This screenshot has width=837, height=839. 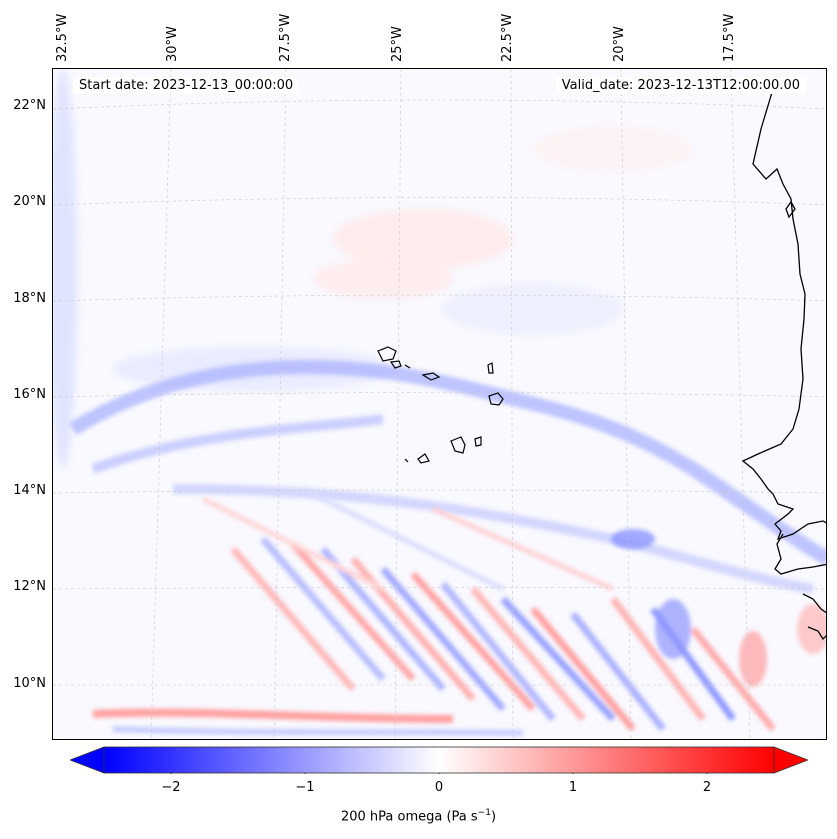 I want to click on colorbar-tick-label: 2, so click(x=707, y=787).